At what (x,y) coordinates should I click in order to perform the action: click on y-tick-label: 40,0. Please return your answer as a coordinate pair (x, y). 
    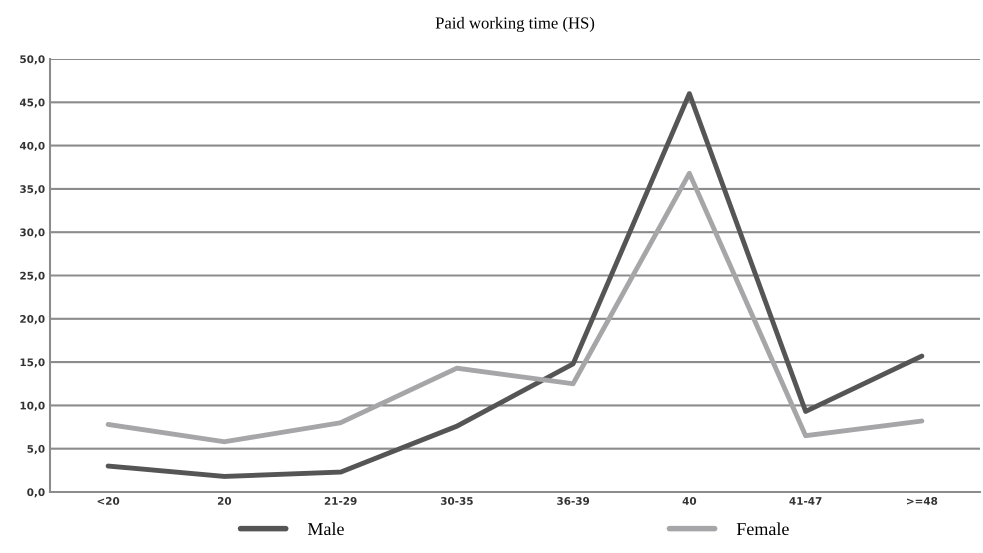
    Looking at the image, I should click on (32, 147).